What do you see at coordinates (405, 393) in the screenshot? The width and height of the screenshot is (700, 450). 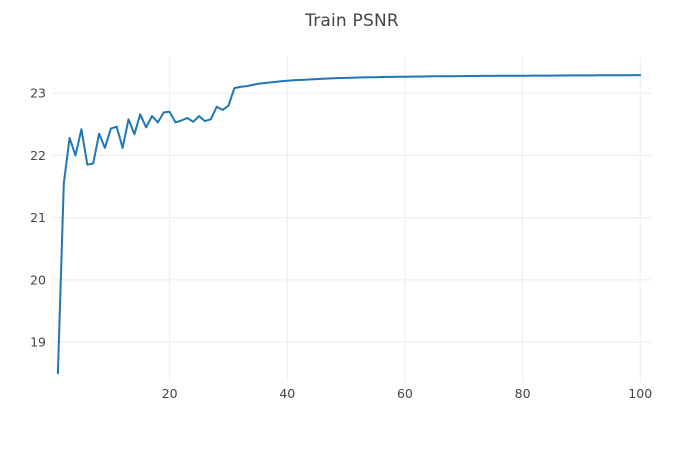 I see `x-tick-label: 60` at bounding box center [405, 393].